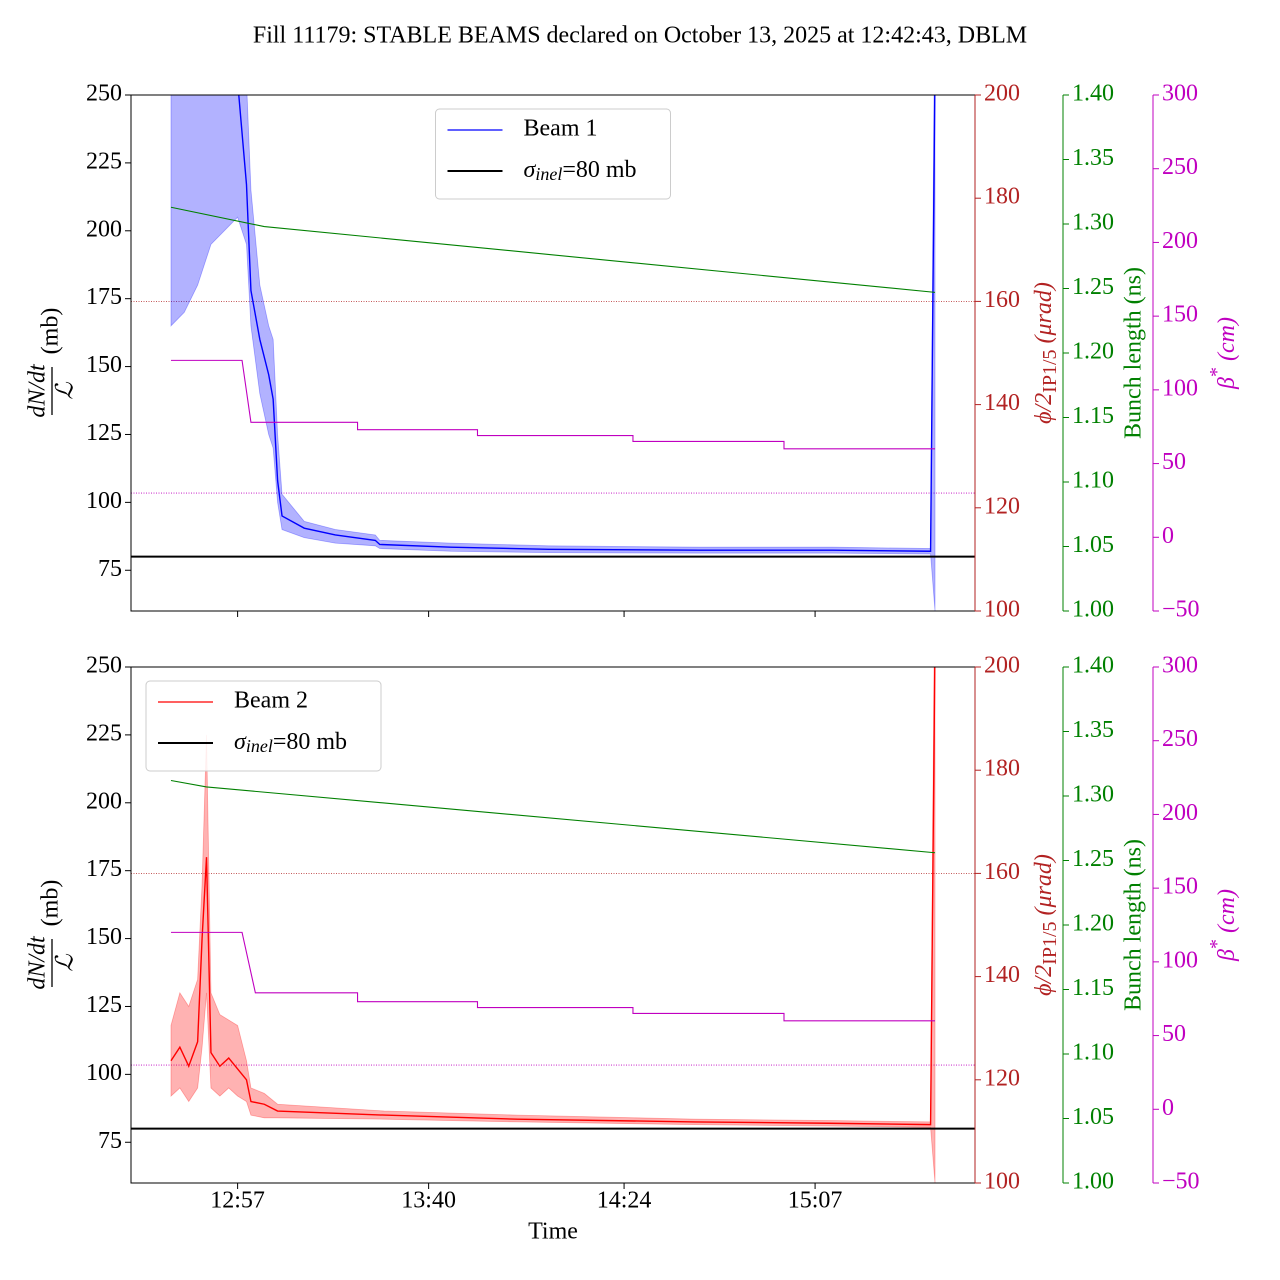 The width and height of the screenshot is (1280, 1280). I want to click on x-tick-label: 13:40, so click(428, 1201).